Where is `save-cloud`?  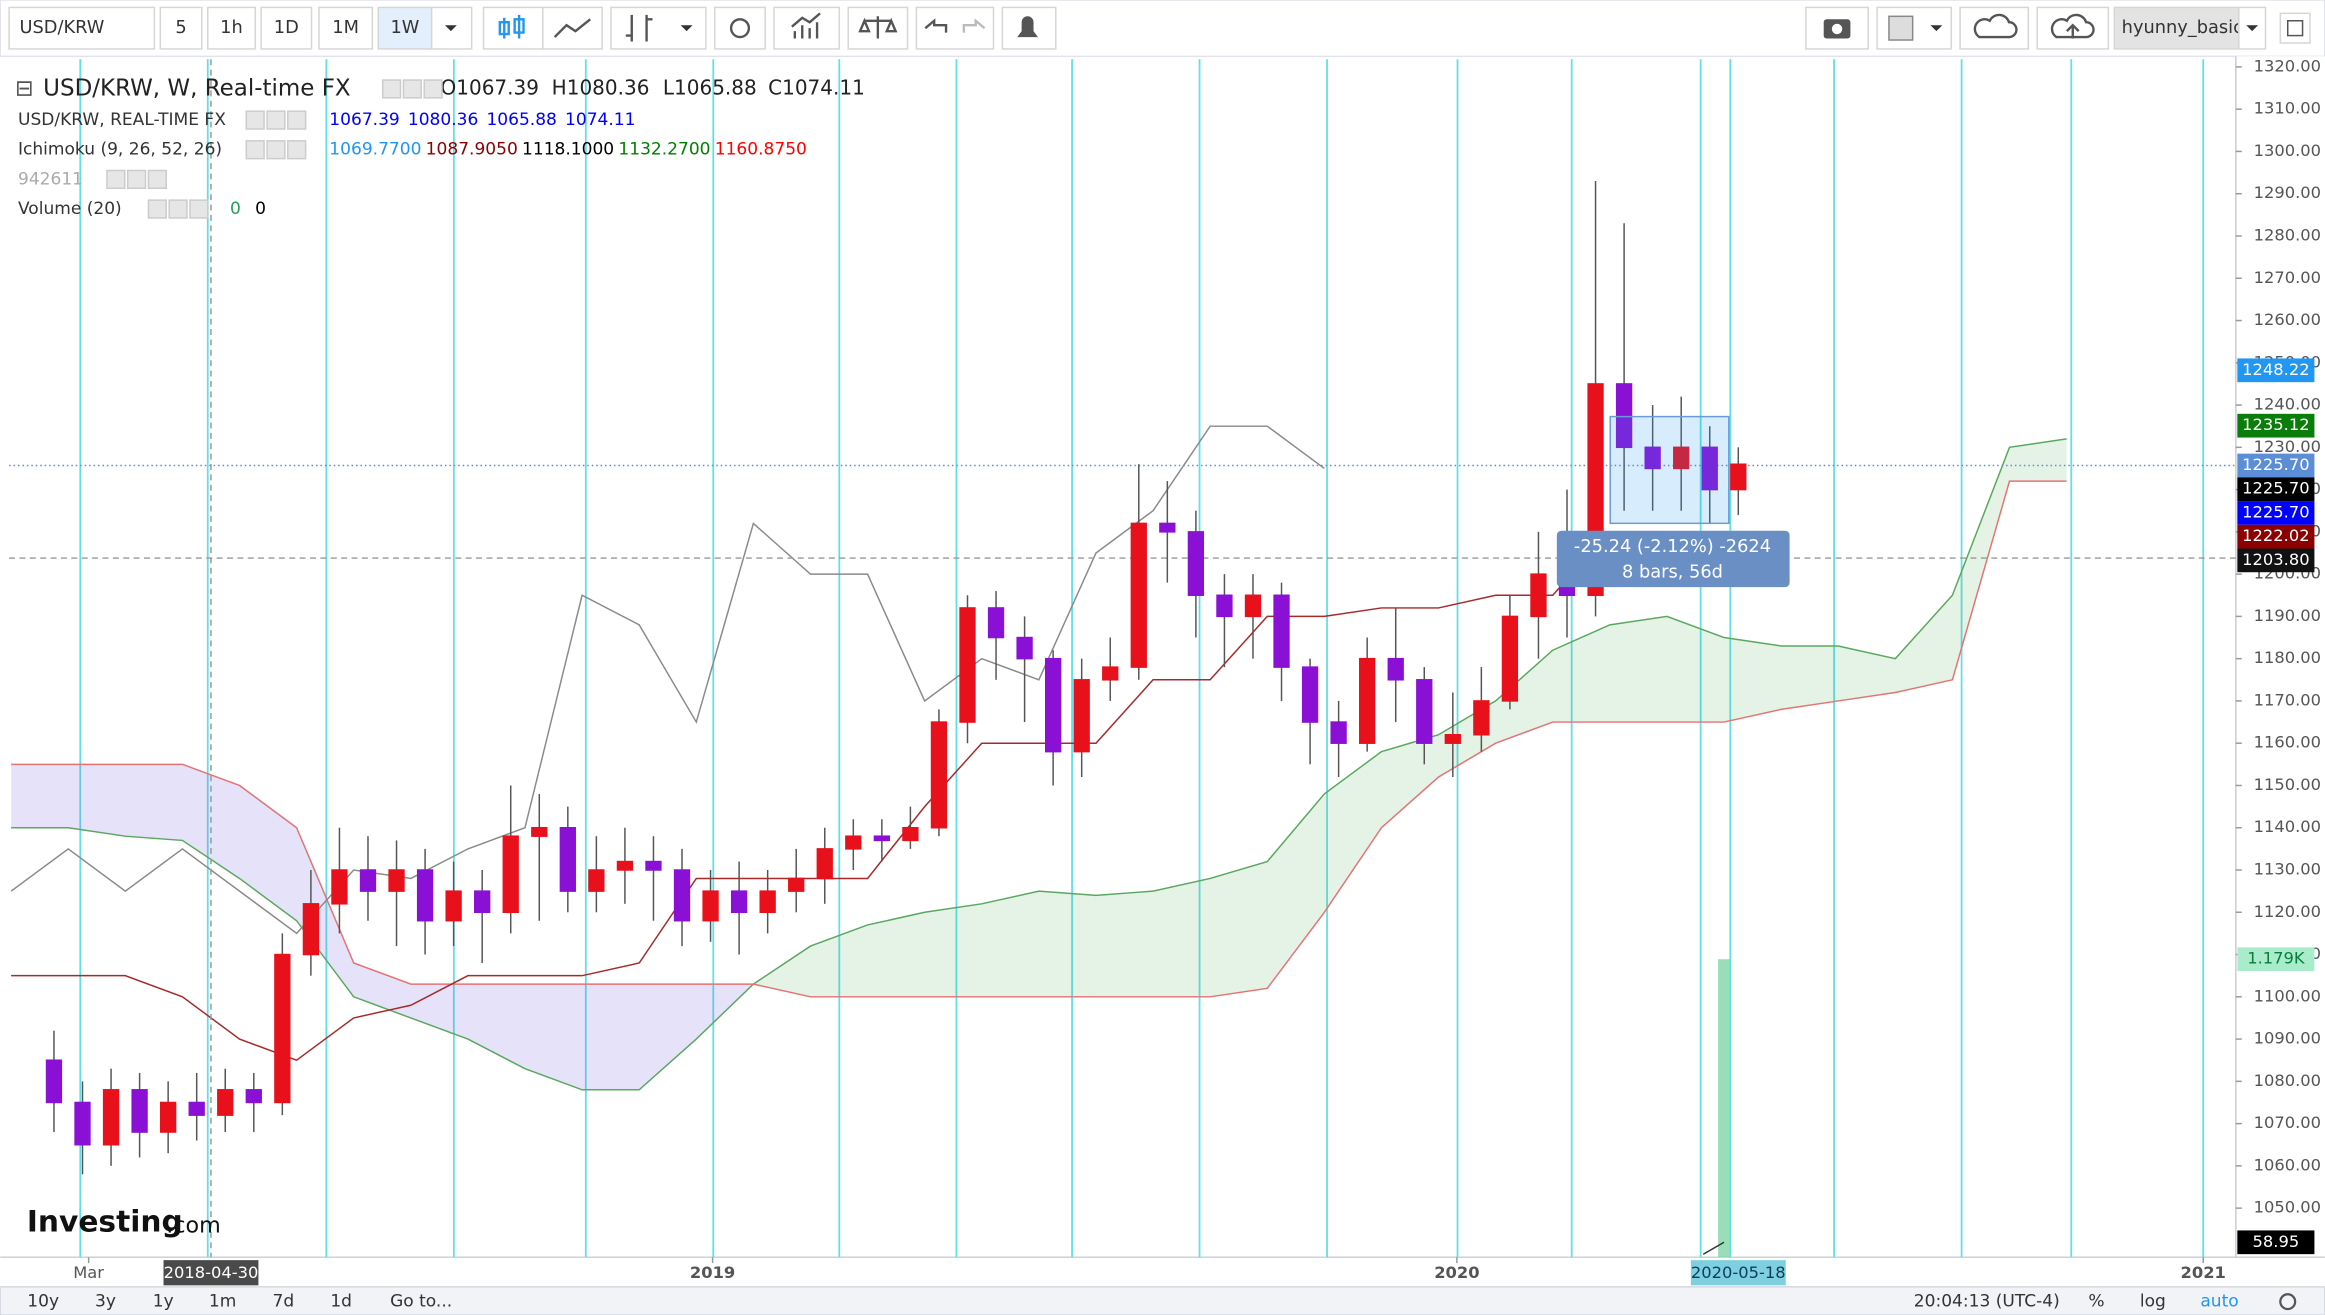 save-cloud is located at coordinates (1994, 28).